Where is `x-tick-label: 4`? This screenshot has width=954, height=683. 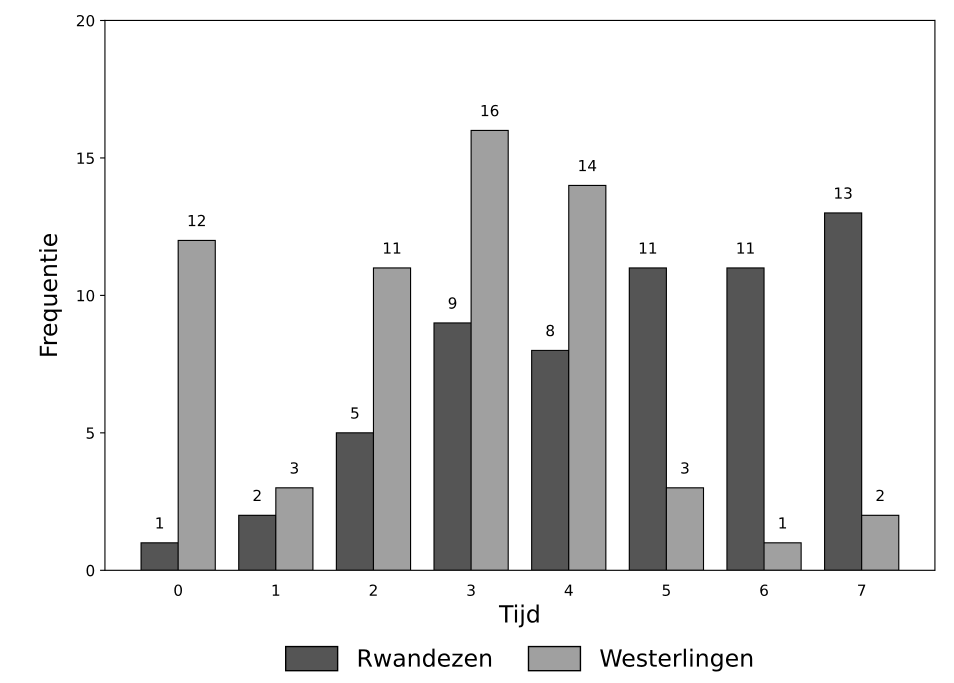 x-tick-label: 4 is located at coordinates (568, 590).